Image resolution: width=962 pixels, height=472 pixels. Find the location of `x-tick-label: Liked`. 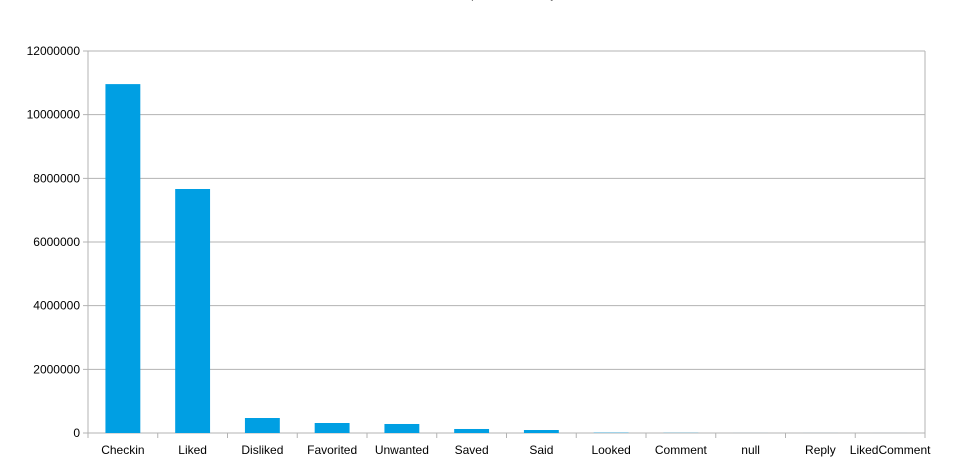

x-tick-label: Liked is located at coordinates (192, 450).